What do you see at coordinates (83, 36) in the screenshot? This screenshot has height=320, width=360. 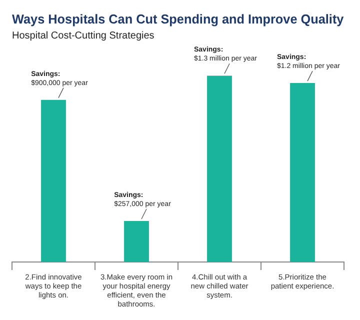 I see `chart-subtitle: Hospital Cost-Cutting Strategies` at bounding box center [83, 36].